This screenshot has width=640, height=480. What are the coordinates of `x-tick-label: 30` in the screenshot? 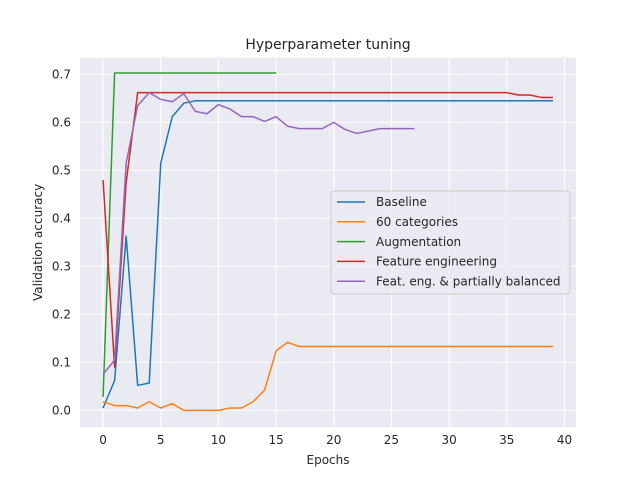 It's located at (448, 440).